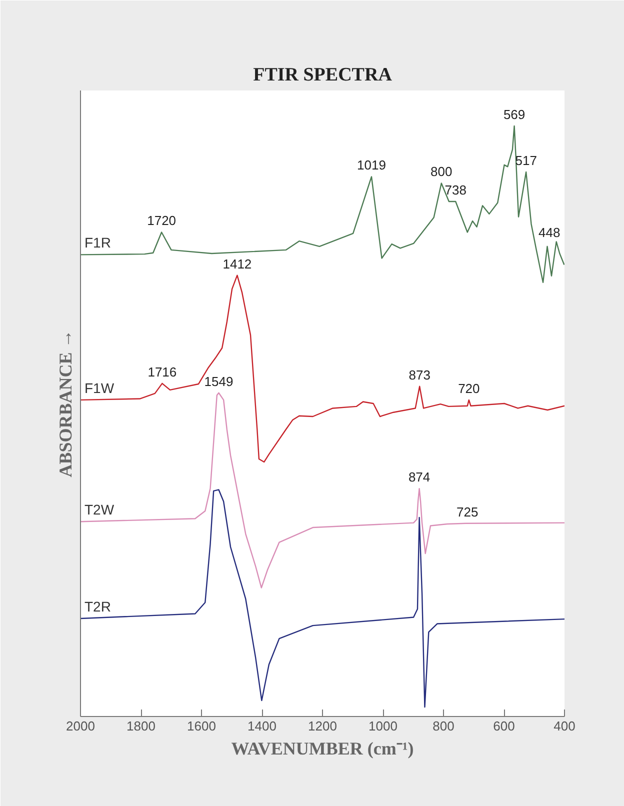 The width and height of the screenshot is (624, 806). Describe the element at coordinates (99, 388) in the screenshot. I see `series-label: F1W` at that location.